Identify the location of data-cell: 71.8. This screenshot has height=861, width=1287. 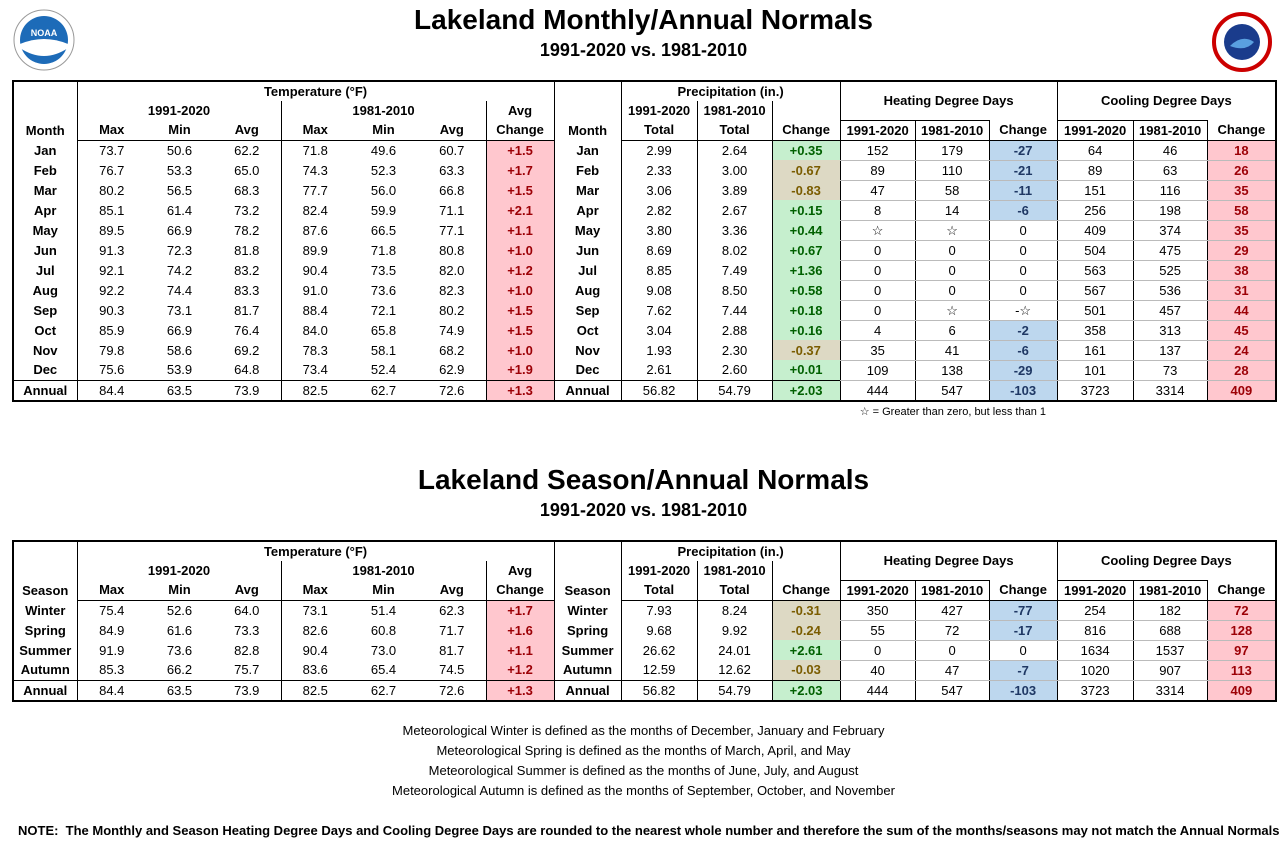
(314, 150).